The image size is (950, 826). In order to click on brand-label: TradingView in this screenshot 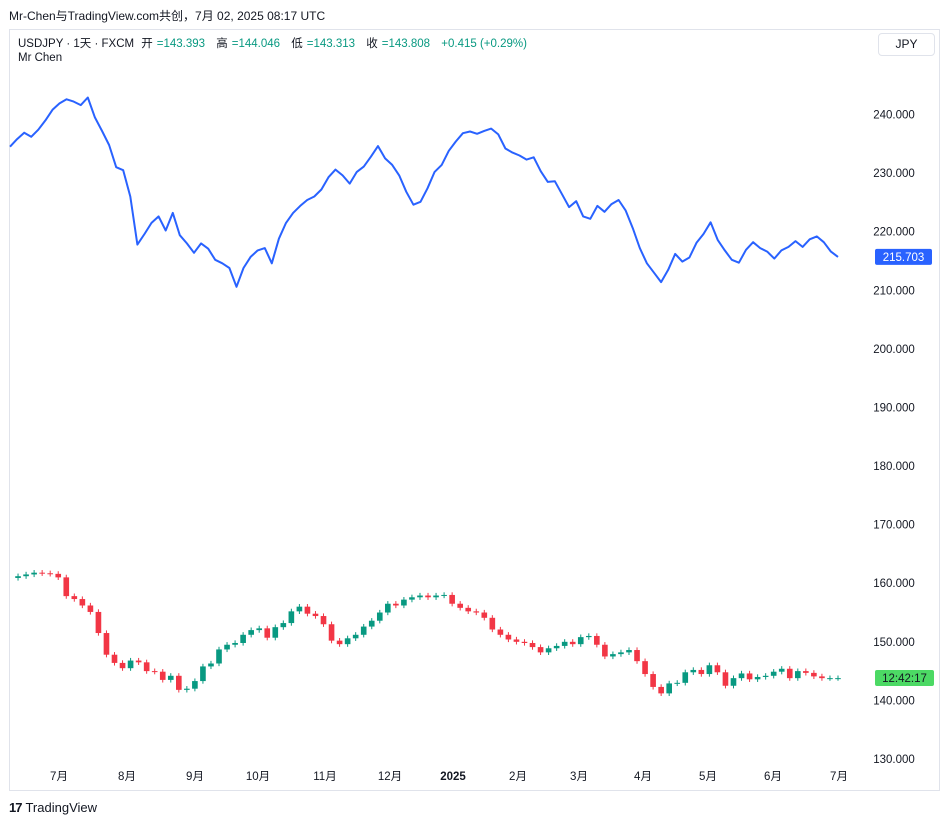, I will do `click(61, 807)`.